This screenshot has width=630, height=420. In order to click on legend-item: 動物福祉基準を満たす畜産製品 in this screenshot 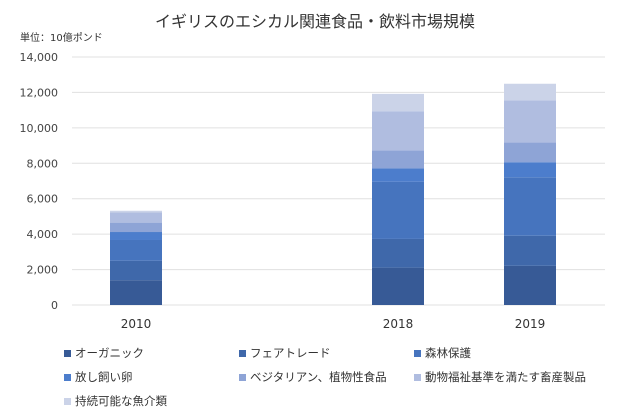, I will do `click(500, 377)`.